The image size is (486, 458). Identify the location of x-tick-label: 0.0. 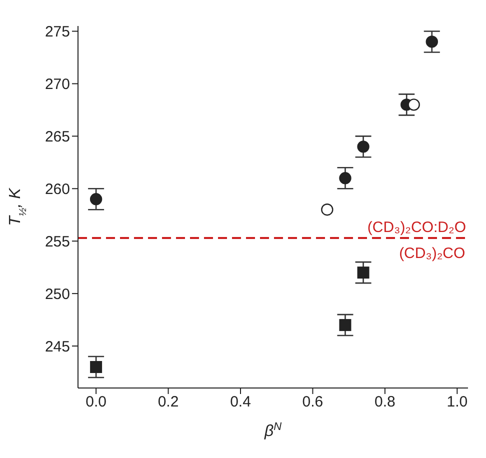
(96, 402).